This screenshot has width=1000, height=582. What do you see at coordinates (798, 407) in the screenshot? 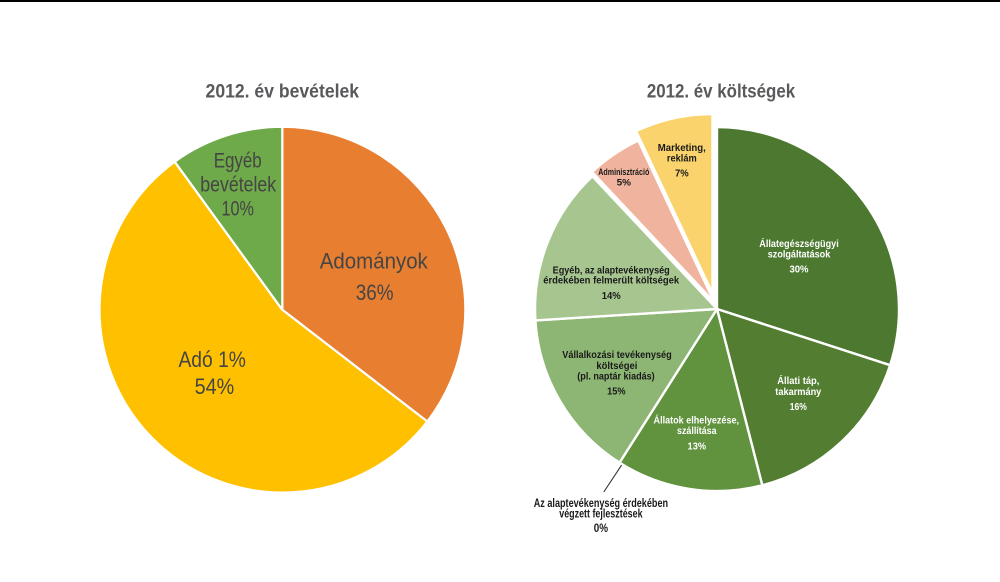
I see `svg-text: 16%` at bounding box center [798, 407].